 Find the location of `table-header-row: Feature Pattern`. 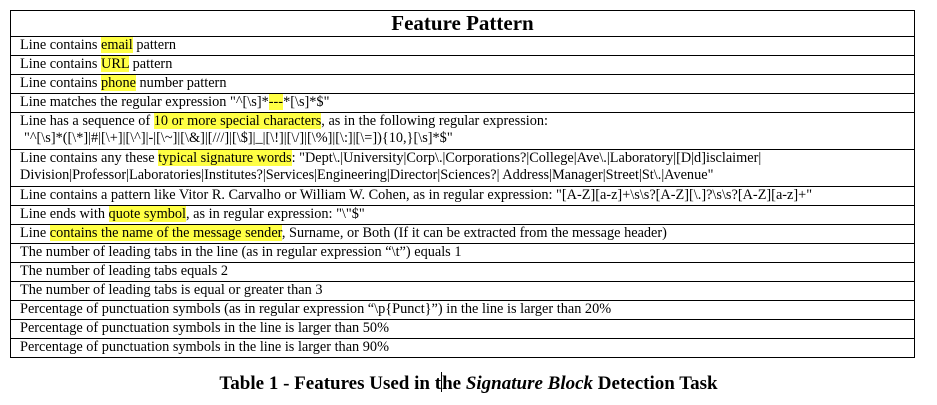

table-header-row: Feature Pattern is located at coordinates (462, 23).